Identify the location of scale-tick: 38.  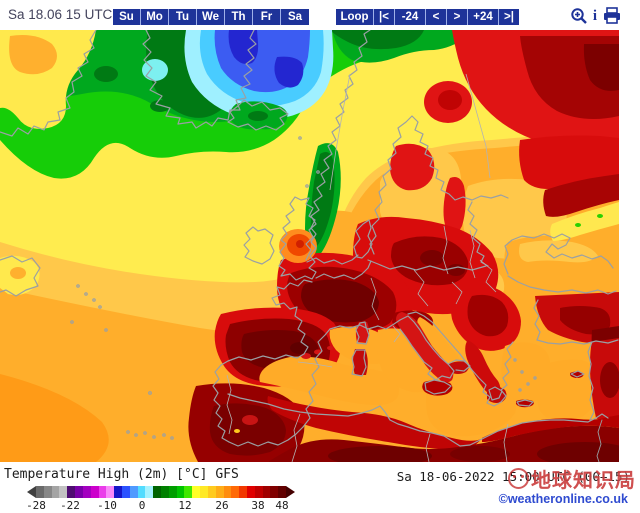
(258, 505).